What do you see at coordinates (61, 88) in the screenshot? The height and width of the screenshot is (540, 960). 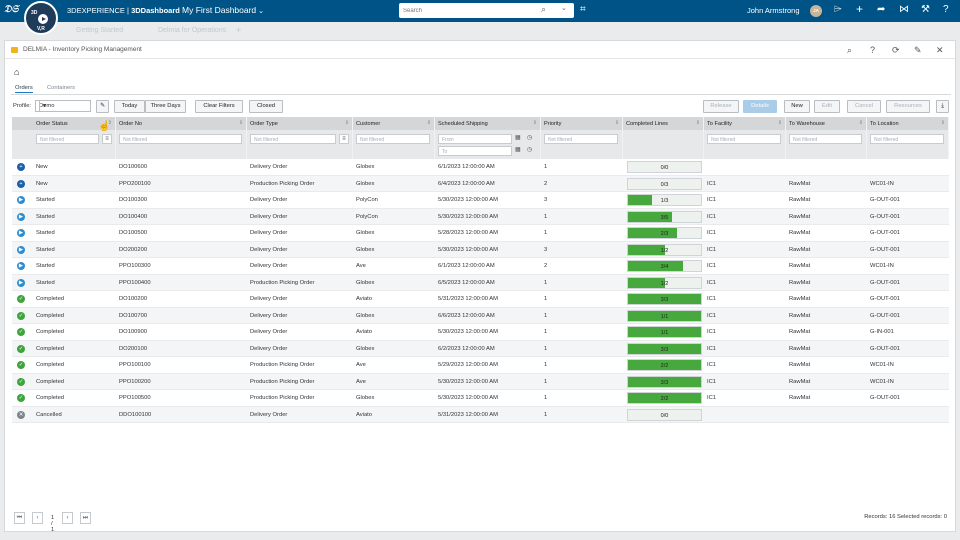 I see `tab-containers: Containers` at bounding box center [61, 88].